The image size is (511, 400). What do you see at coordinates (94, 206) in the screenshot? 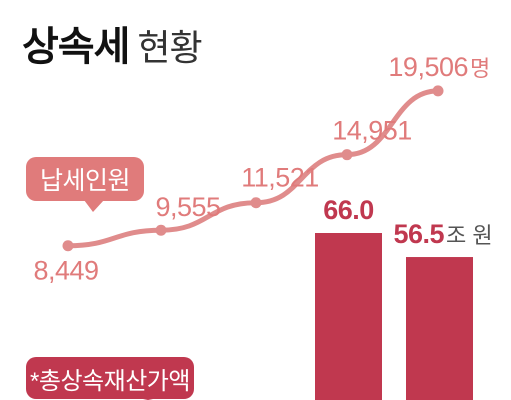
I see `taxpayers-badge-tail` at bounding box center [94, 206].